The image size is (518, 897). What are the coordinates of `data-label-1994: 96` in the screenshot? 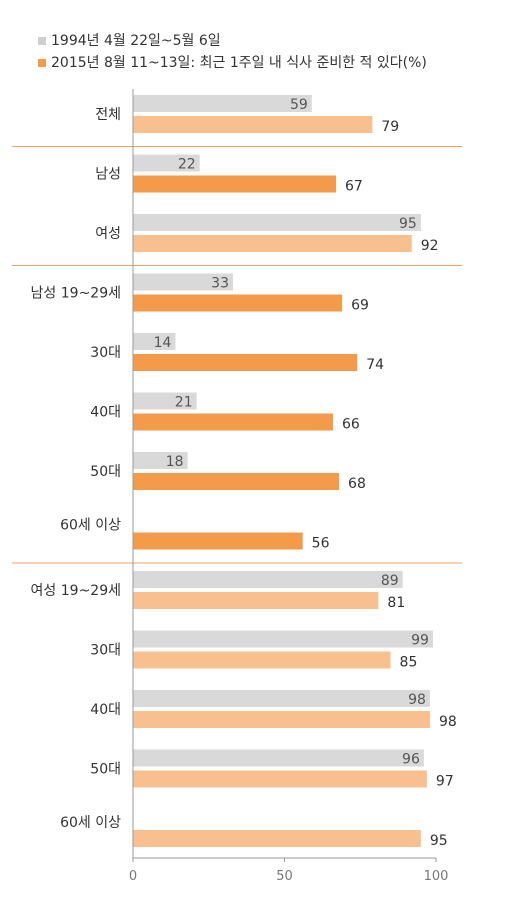 It's located at (411, 760).